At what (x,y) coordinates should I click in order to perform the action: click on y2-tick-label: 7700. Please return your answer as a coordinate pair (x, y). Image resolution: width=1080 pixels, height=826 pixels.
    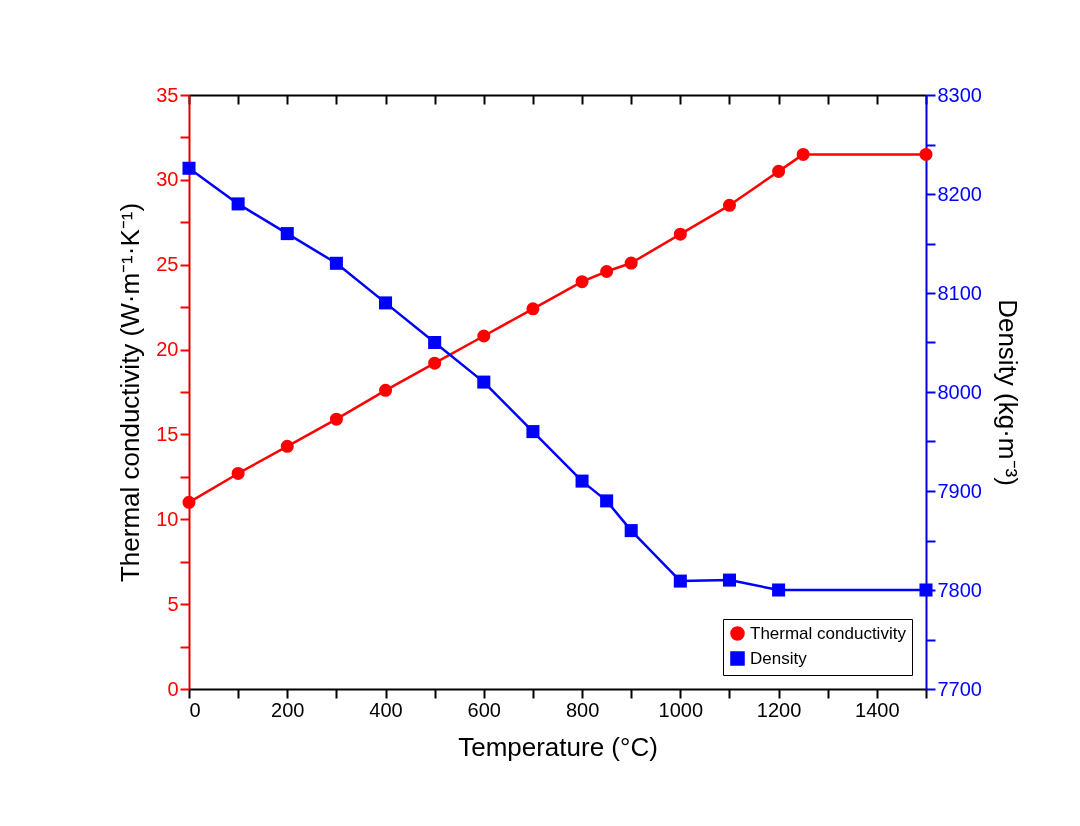
    Looking at the image, I should click on (959, 688).